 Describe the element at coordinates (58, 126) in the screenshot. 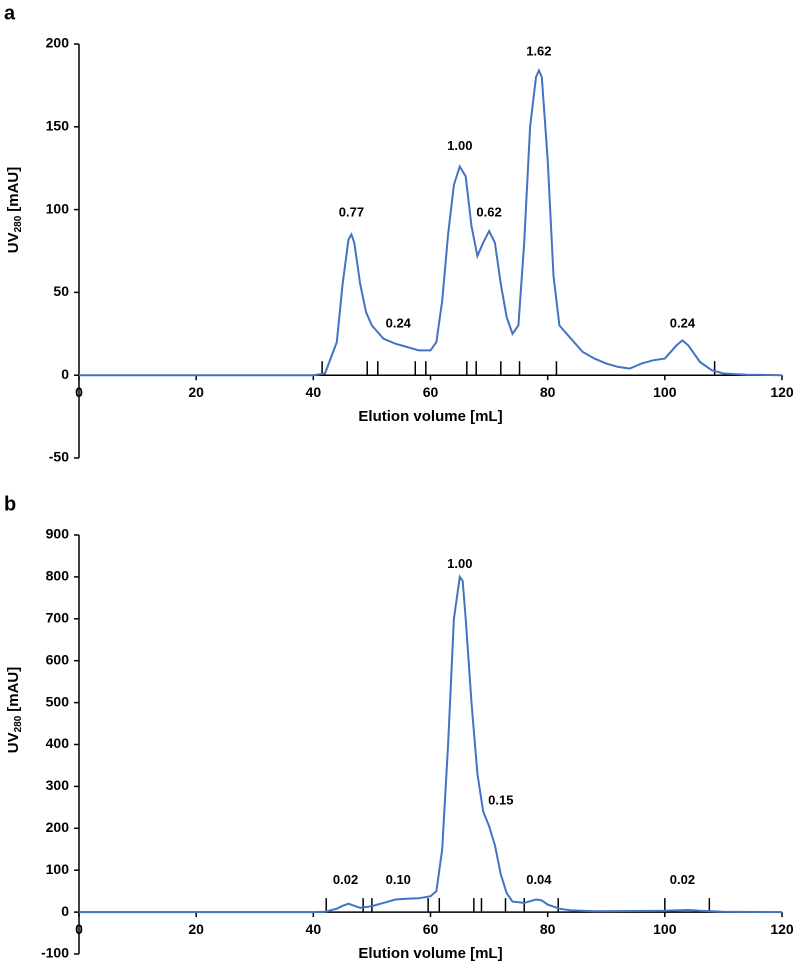

I see `y-tick-label: 150` at that location.